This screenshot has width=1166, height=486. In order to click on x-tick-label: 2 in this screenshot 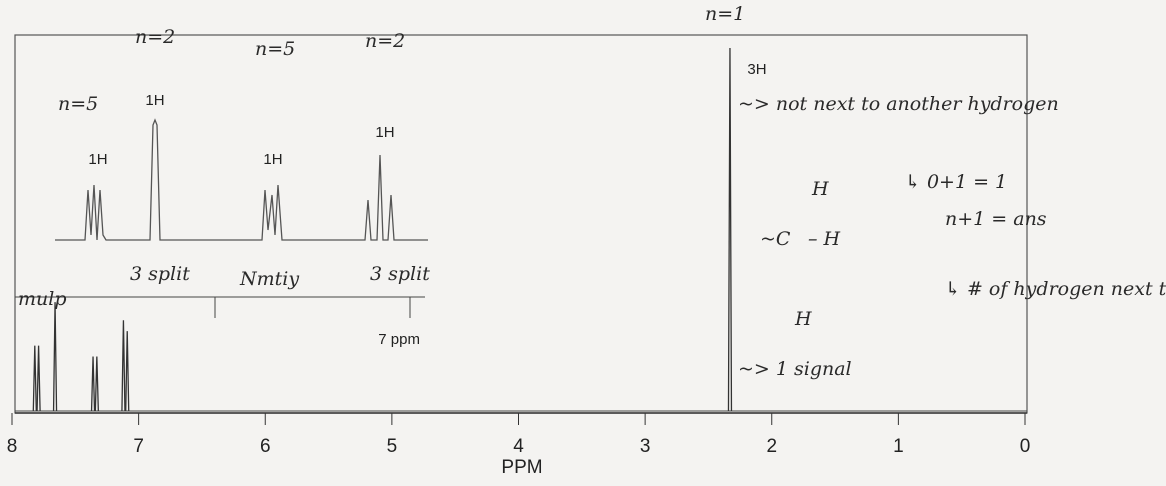, I will do `click(771, 446)`.